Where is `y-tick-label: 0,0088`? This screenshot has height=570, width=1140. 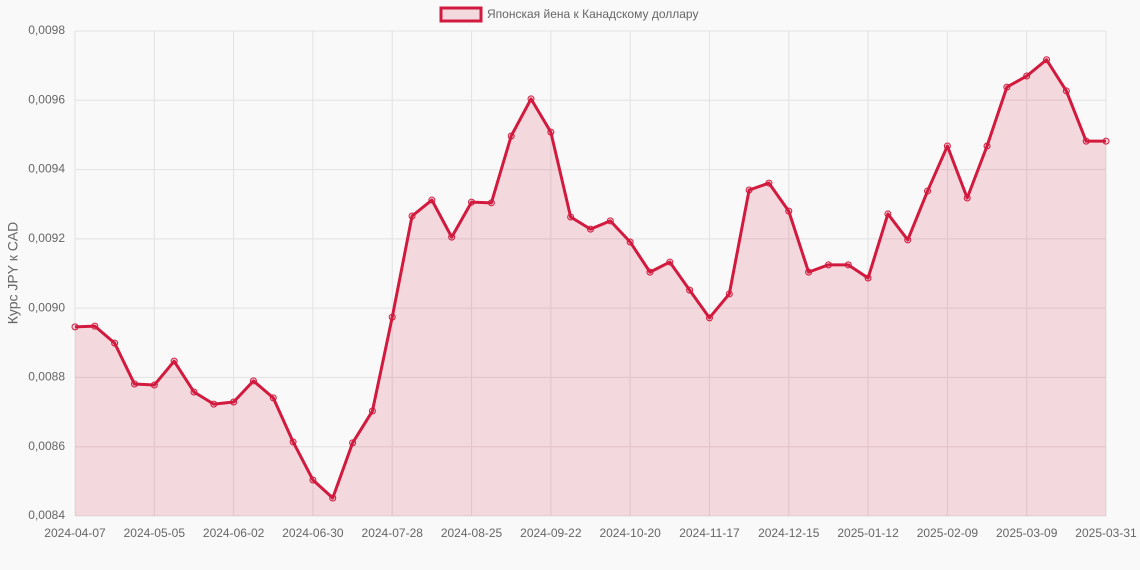 y-tick-label: 0,0088 is located at coordinates (46, 377).